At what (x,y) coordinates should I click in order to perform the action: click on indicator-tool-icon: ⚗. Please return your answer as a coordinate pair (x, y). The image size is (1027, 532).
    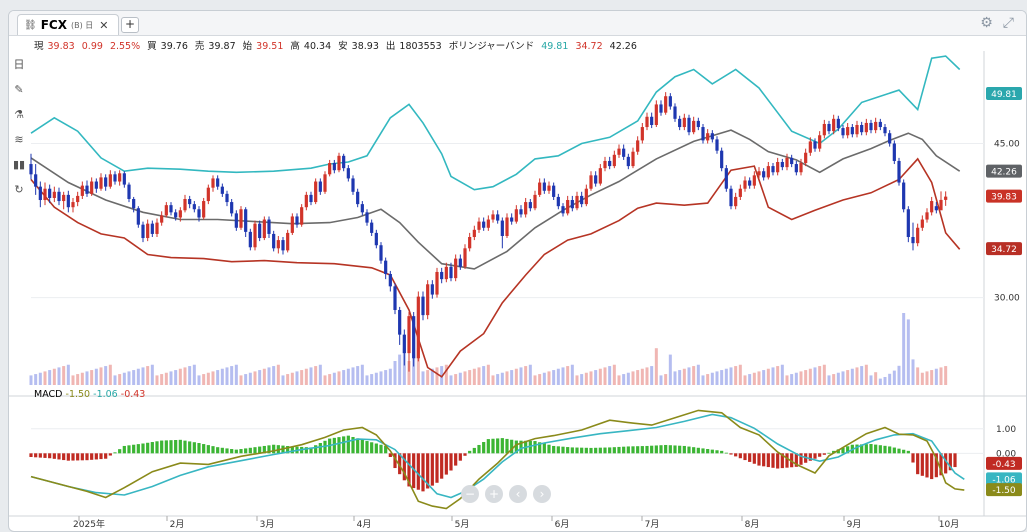
    Looking at the image, I should click on (19, 114).